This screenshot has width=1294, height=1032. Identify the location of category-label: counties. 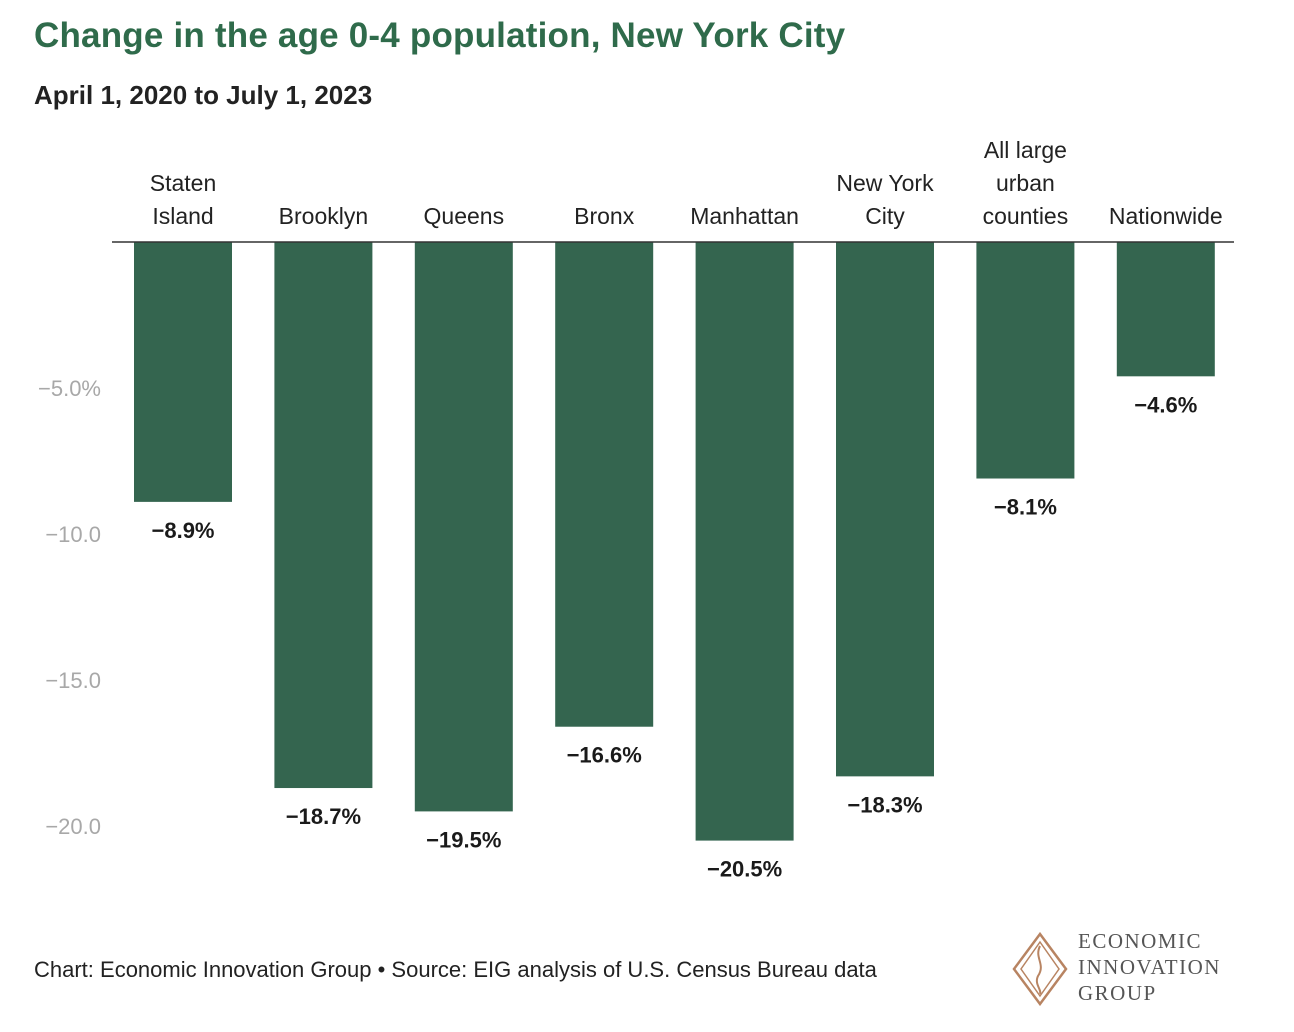
(1026, 216).